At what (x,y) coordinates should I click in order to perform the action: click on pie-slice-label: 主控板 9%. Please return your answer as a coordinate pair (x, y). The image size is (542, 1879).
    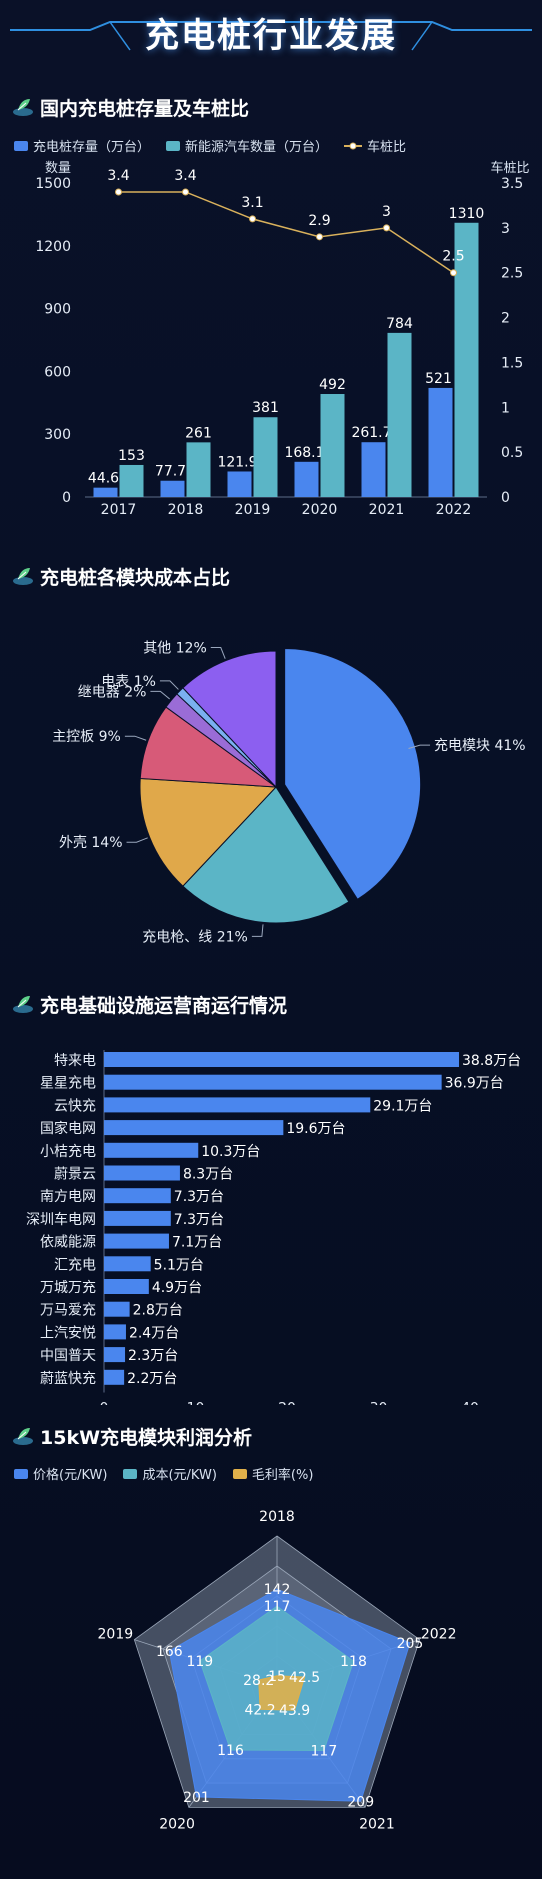
    Looking at the image, I should click on (86, 737).